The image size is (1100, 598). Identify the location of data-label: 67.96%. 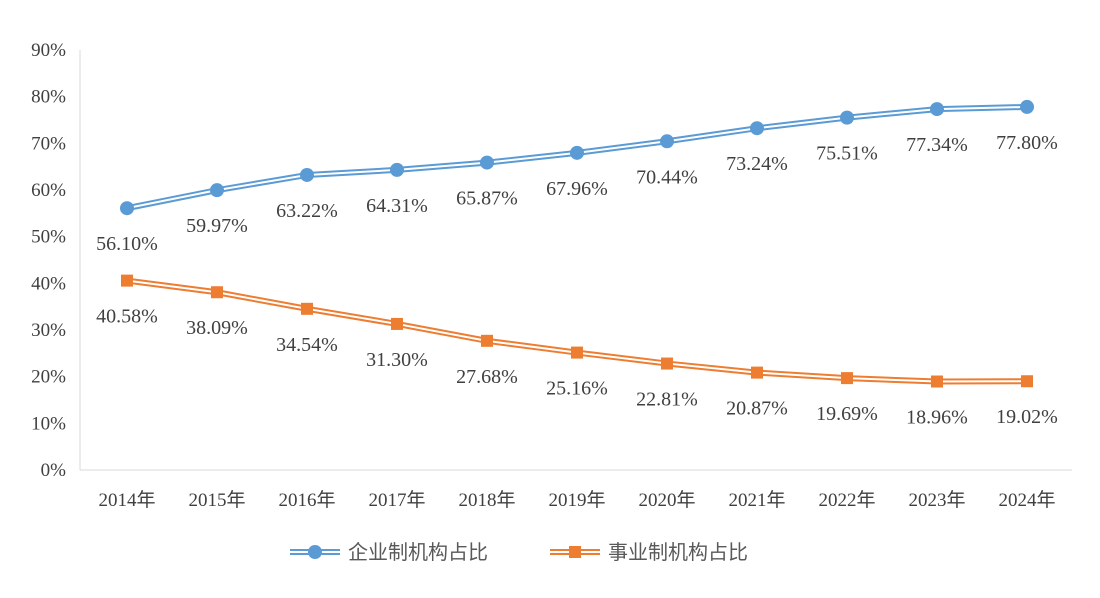
(577, 189).